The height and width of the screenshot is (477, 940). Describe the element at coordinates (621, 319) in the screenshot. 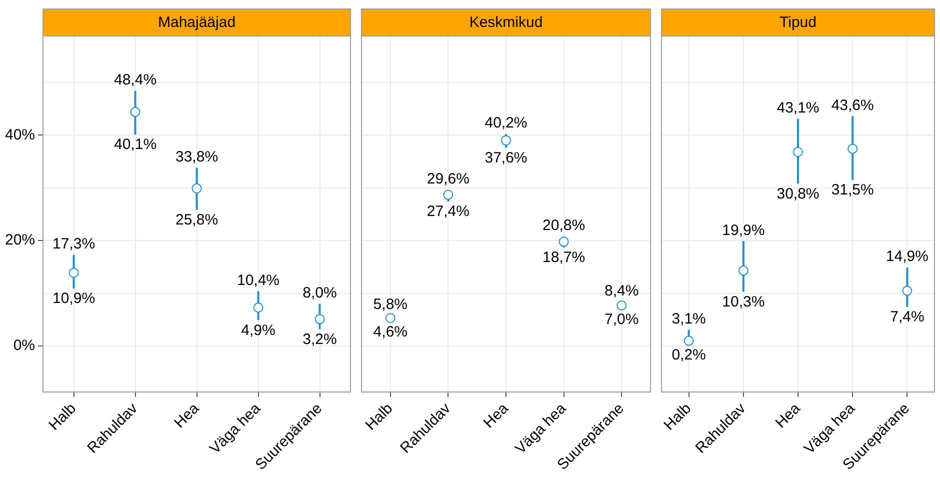

I see `annotation: 7,0%` at that location.